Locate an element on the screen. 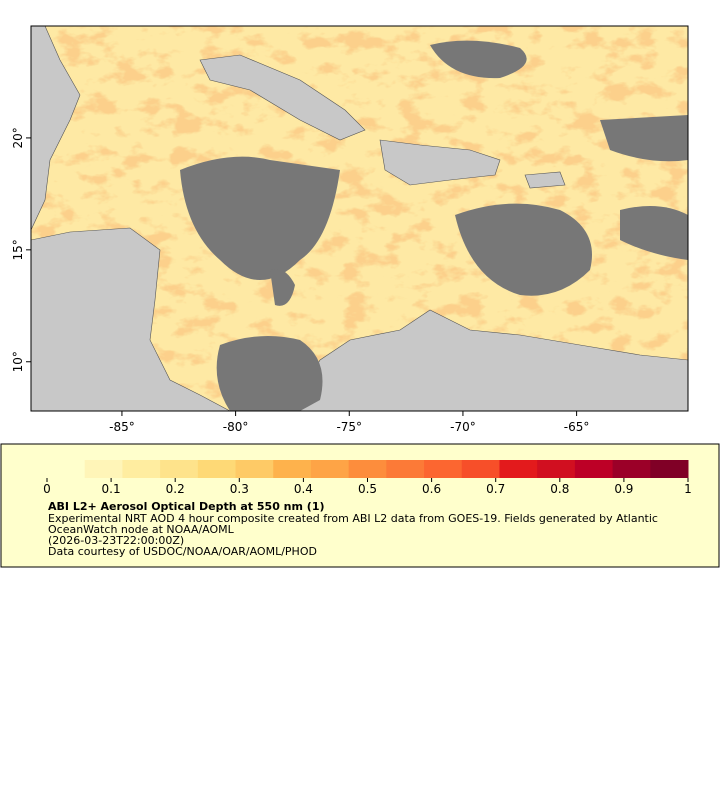  x-tick-label: -70° is located at coordinates (463, 427).